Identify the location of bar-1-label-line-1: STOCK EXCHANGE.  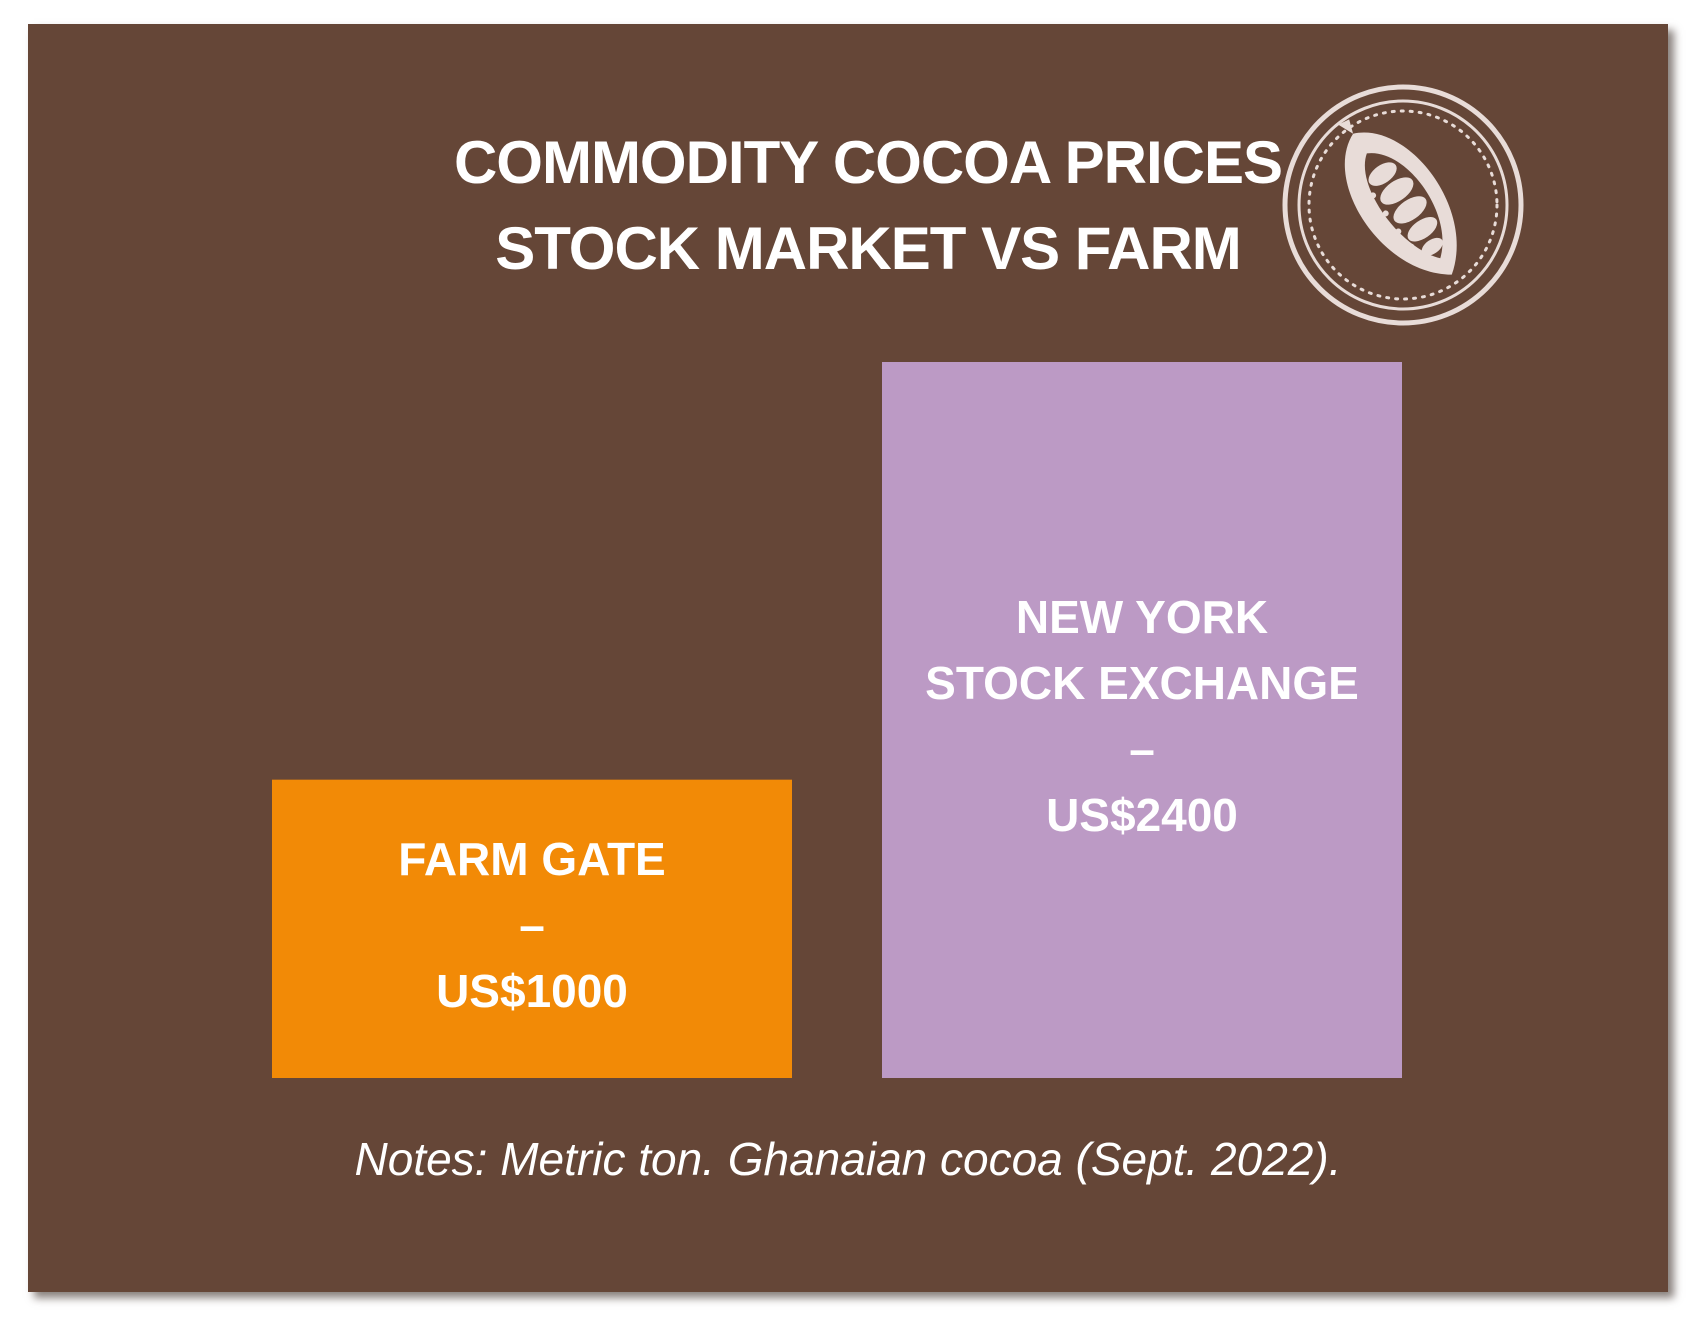
(1142, 683).